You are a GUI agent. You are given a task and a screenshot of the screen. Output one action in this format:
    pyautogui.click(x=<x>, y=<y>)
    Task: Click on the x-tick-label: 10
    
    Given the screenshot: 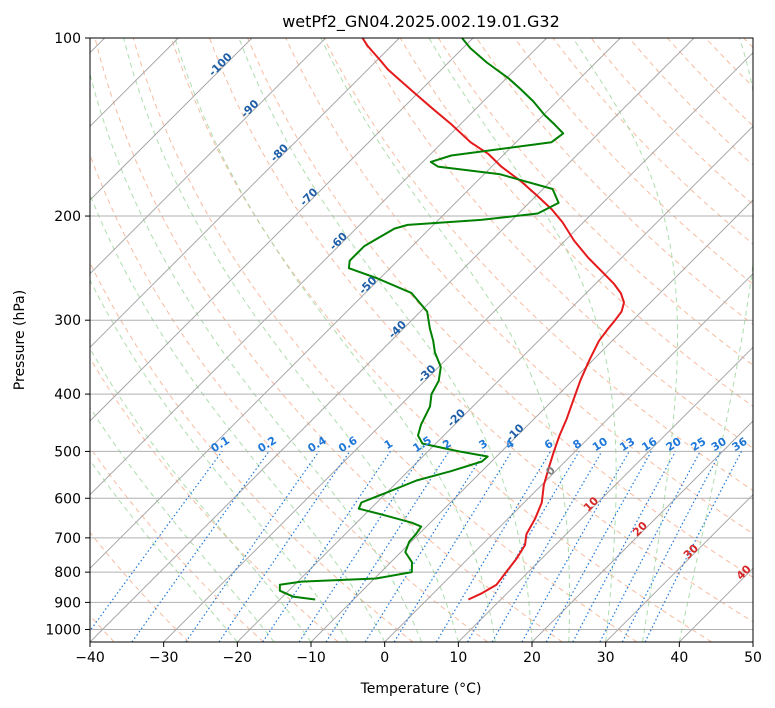 What is the action you would take?
    pyautogui.click(x=458, y=658)
    